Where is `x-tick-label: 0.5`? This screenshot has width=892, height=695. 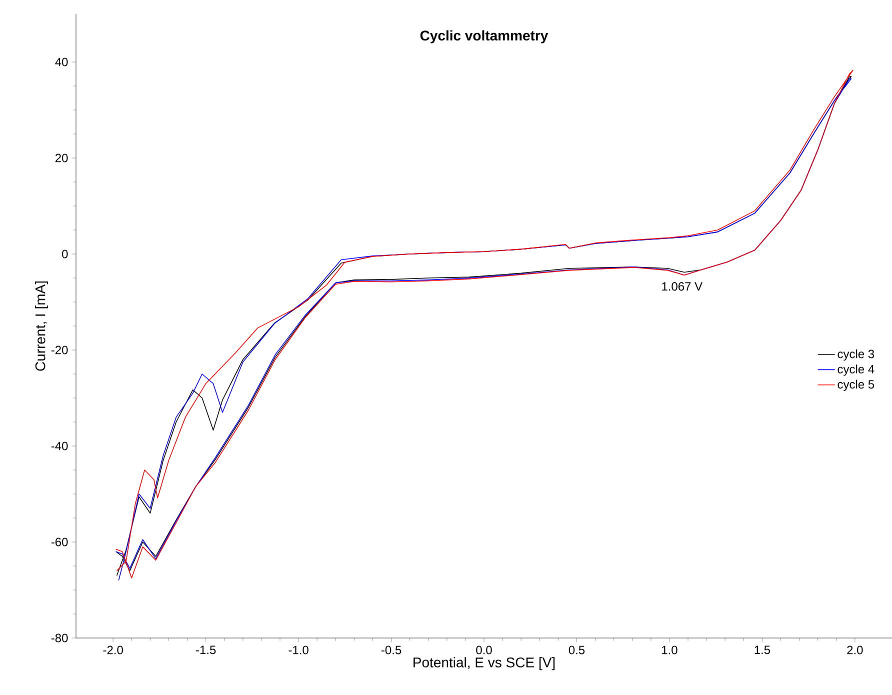
x-tick-label: 0.5 is located at coordinates (576, 650).